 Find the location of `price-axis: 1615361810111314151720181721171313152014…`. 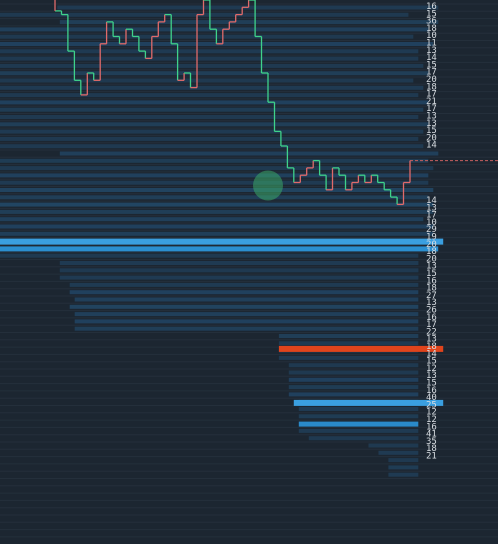

price-axis: 1615361810111314151720181721171313152014… is located at coordinates (431, 232).